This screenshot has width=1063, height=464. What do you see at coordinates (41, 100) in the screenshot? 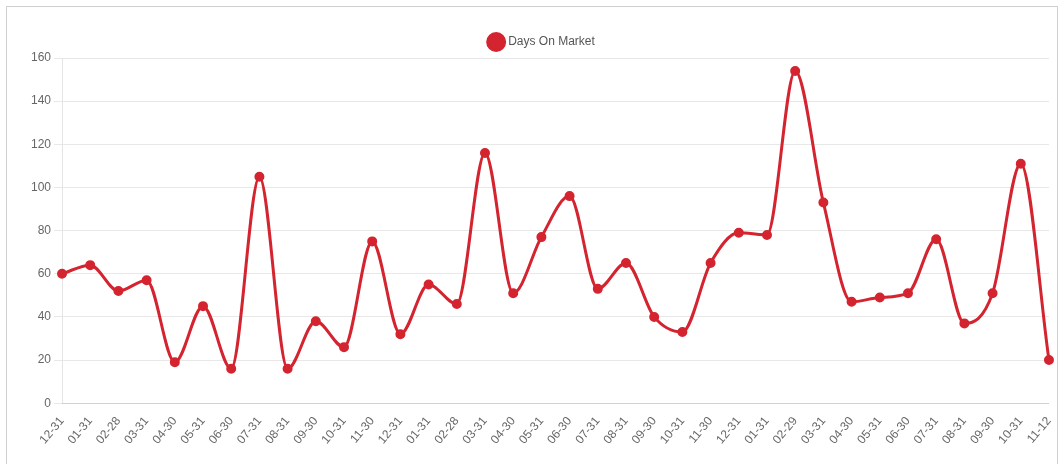
I see `y-tick-label: 140` at bounding box center [41, 100].